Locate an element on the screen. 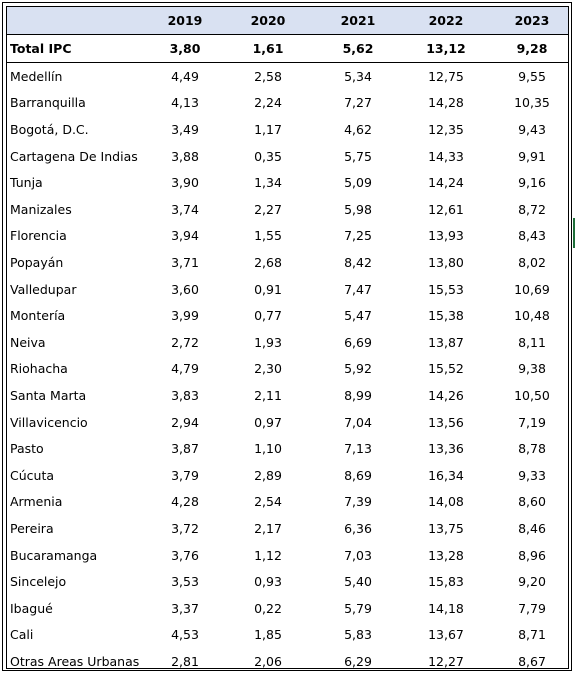 Image resolution: width=576 pixels, height=675 pixels. city-value: 15,83 is located at coordinates (446, 582).